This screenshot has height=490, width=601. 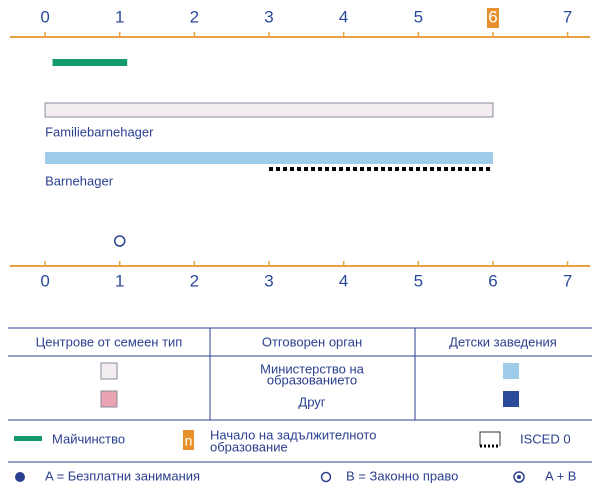 I want to click on legend-free-icon, so click(x=20, y=477).